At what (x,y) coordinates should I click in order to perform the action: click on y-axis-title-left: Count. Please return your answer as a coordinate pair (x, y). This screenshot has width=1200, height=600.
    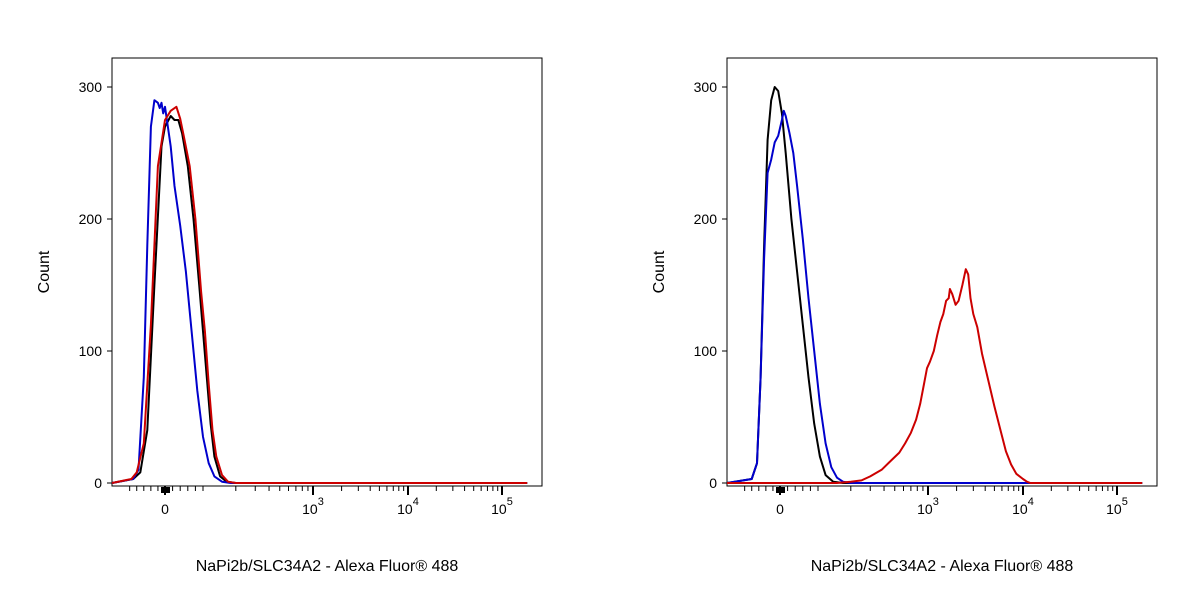
    Looking at the image, I should click on (44, 271).